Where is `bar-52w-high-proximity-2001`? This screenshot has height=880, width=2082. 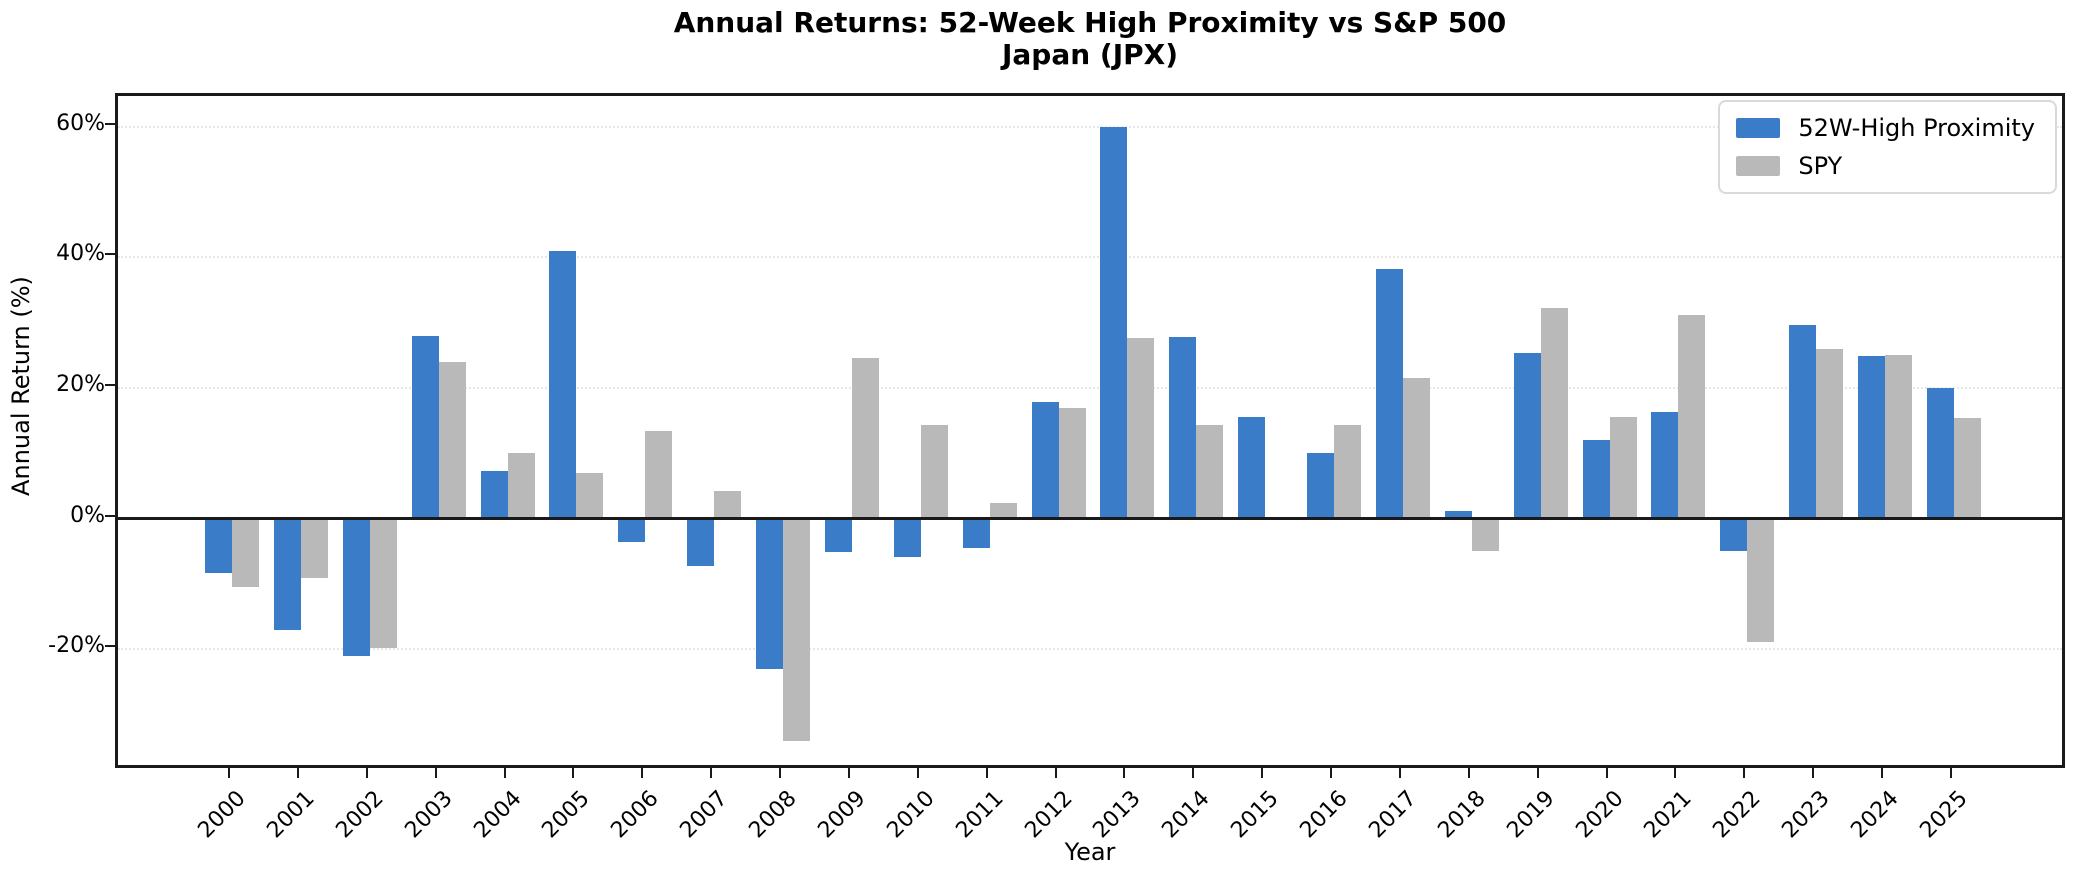
bar-52w-high-proximity-2001 is located at coordinates (287, 574).